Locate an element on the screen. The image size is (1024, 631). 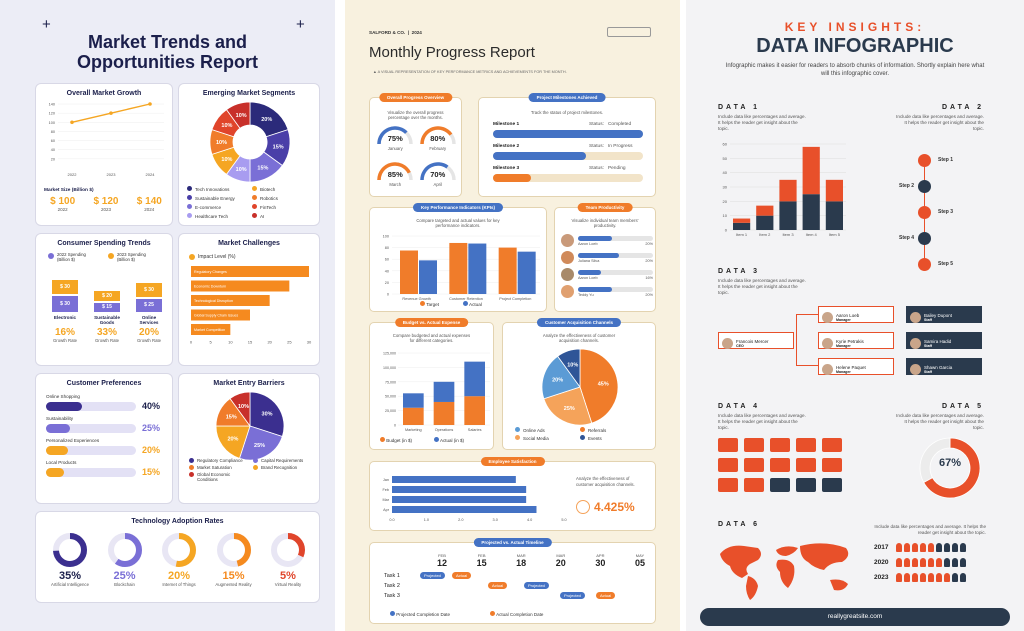
brand-name: SALFORD & CO. is located at coordinates (387, 32).